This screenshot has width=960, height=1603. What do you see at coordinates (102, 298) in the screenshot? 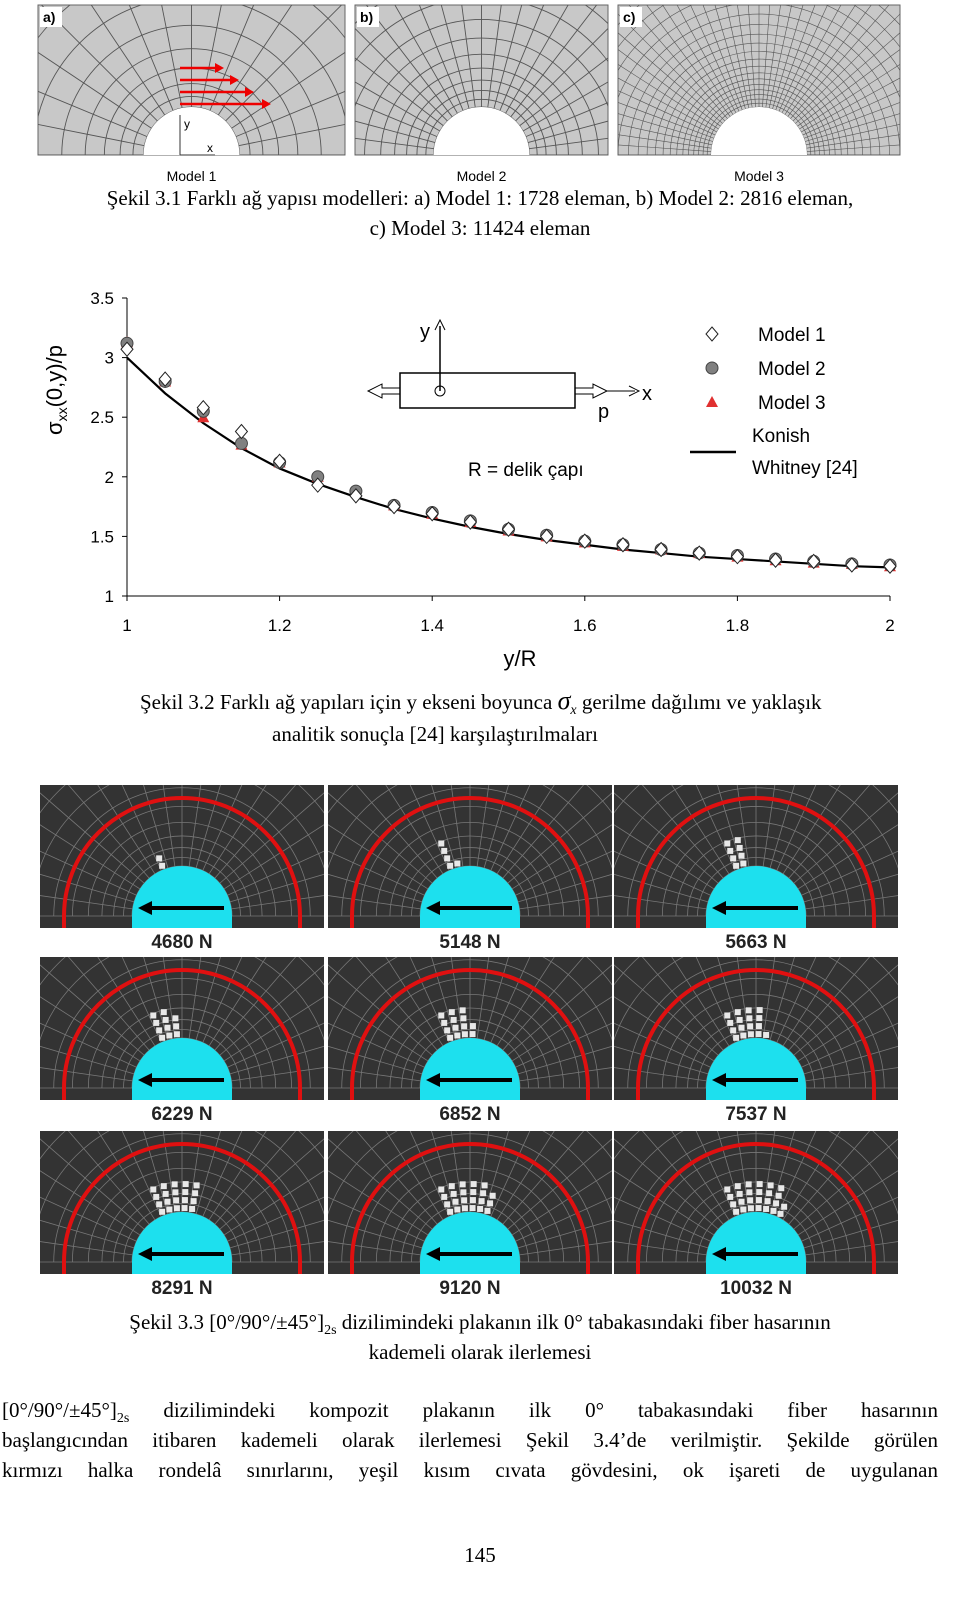
I see `y-tick-label: 3.5` at bounding box center [102, 298].